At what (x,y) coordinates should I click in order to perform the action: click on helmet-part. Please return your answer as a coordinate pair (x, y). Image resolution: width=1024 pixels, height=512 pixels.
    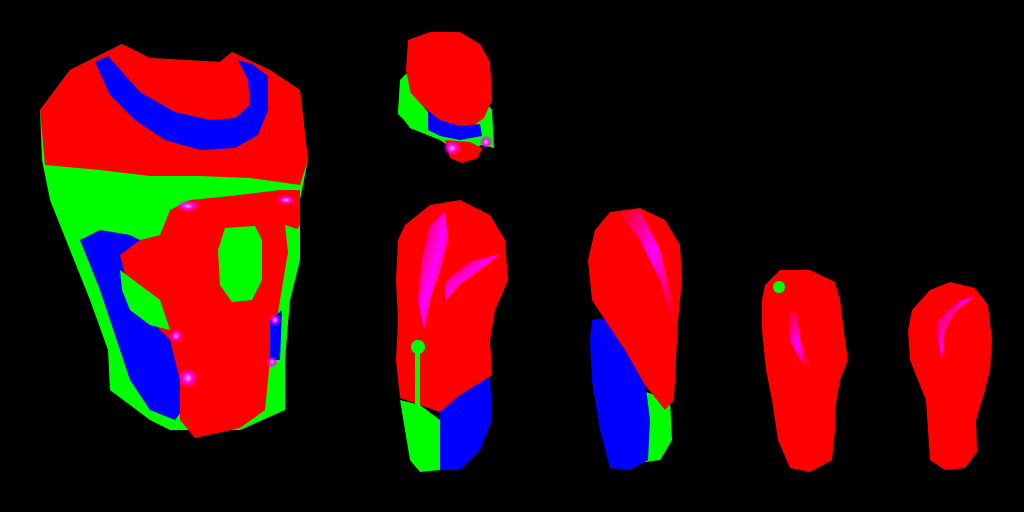
    Looking at the image, I should click on (446, 97).